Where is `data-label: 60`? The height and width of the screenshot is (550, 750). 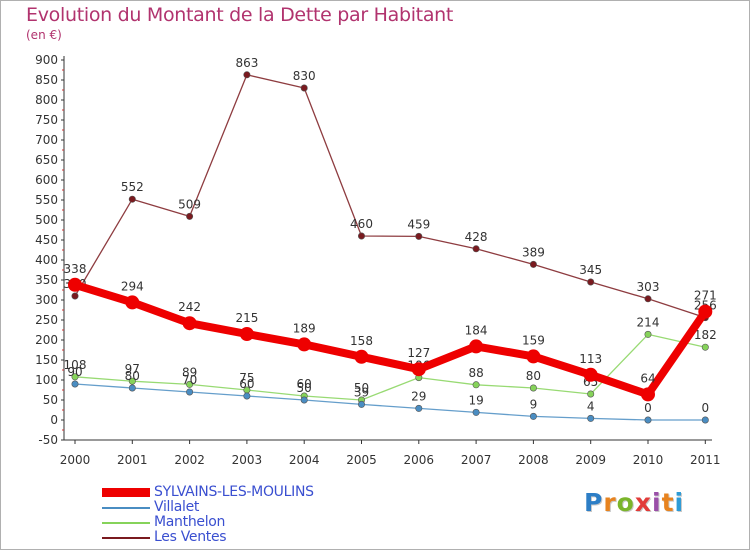
data-label: 60 is located at coordinates (304, 384).